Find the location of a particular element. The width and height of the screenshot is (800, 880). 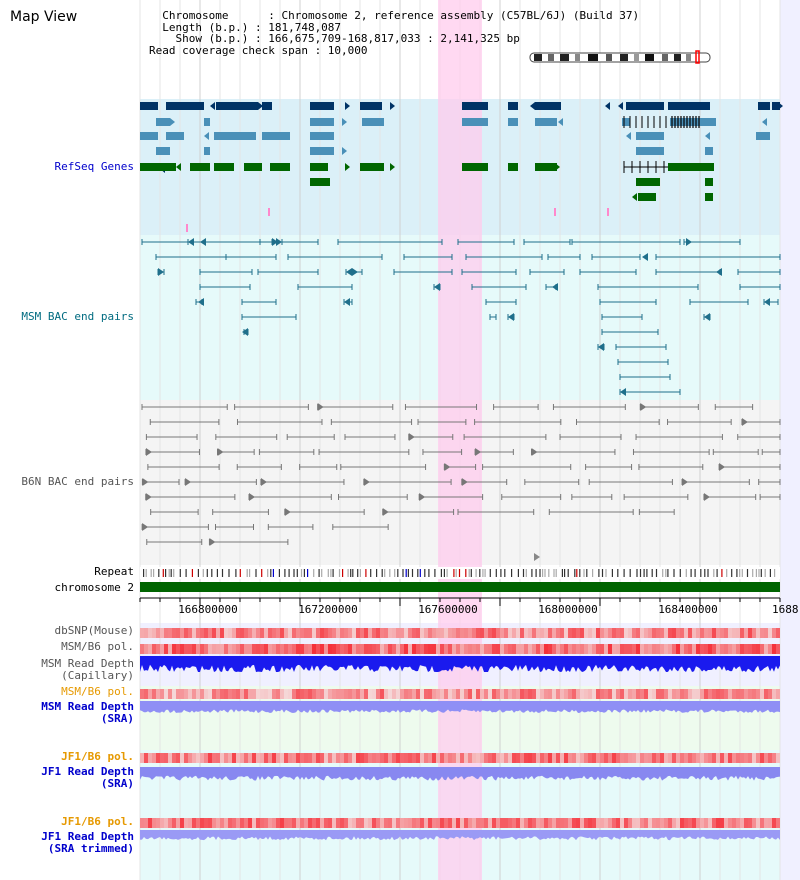

track-label-jf1-b6-pol-2: JF1/B6 pol. is located at coordinates (97, 821).